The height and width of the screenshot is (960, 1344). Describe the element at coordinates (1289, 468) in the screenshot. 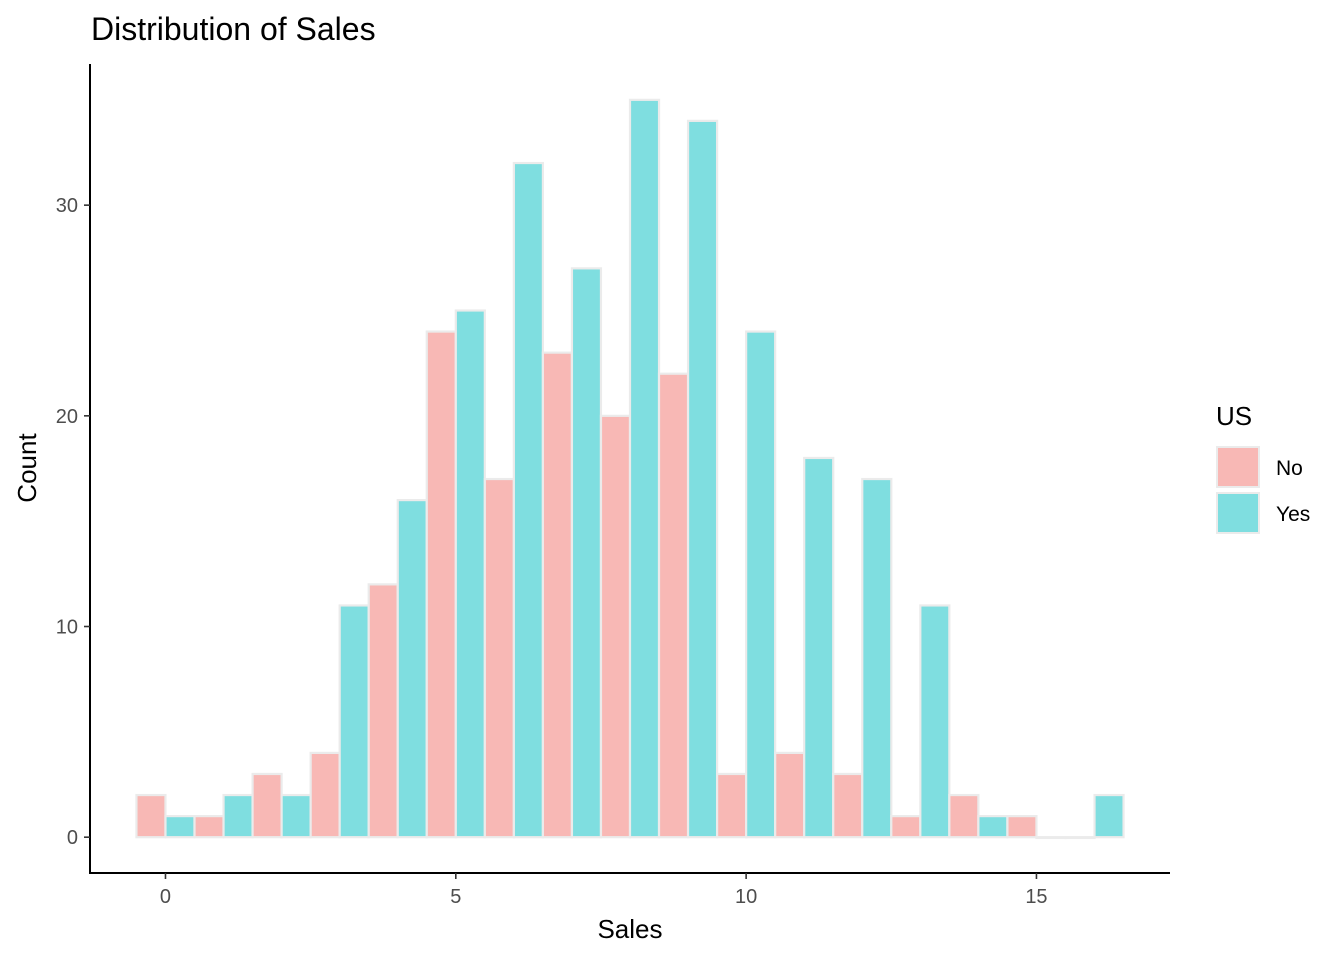

I see `legend-label-no: No` at that location.